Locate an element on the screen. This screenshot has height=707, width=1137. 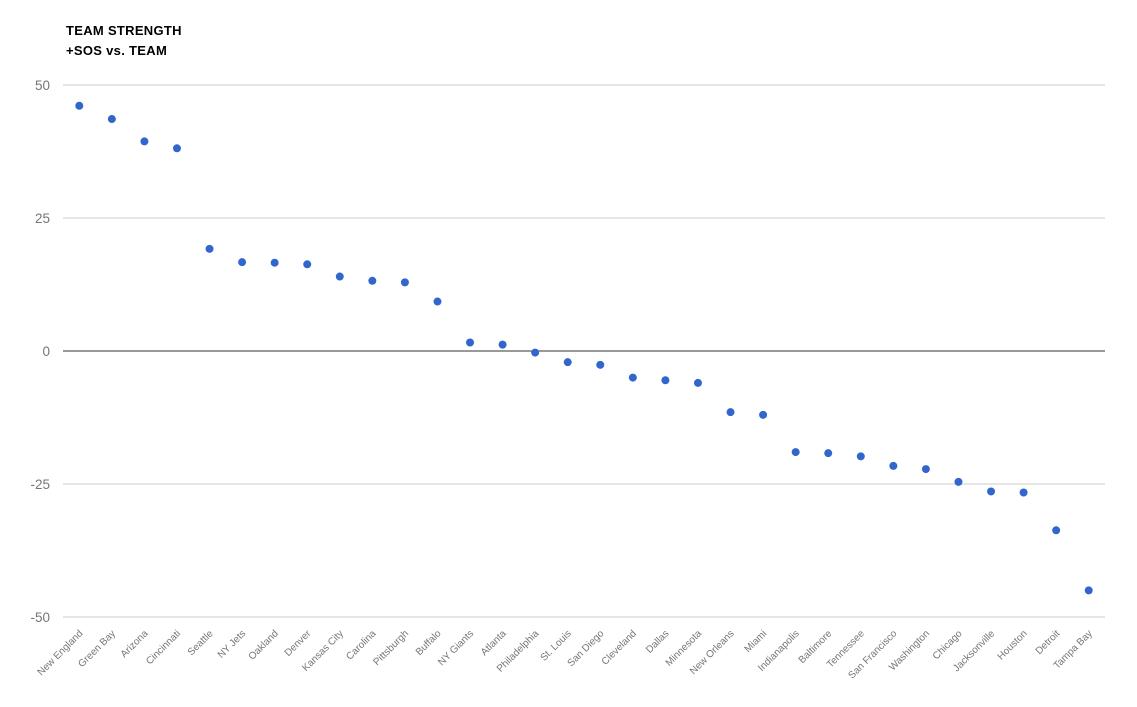
y-axis-tick-label: -25 is located at coordinates (40, 484).